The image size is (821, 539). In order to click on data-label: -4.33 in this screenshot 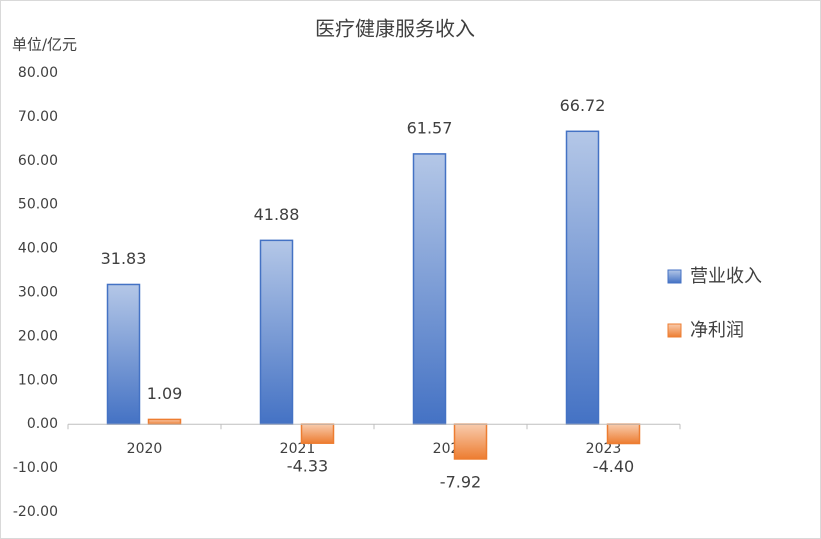, I will do `click(307, 466)`.